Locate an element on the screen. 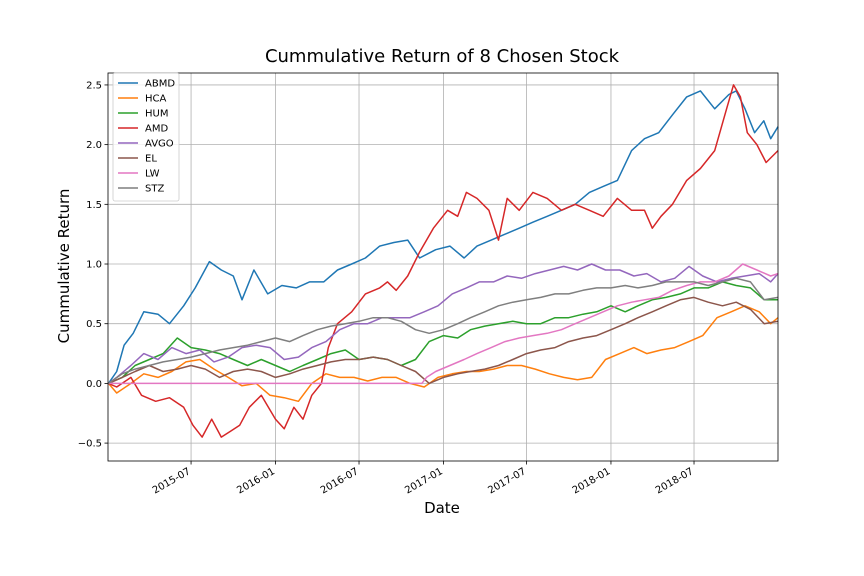 The width and height of the screenshot is (864, 576). chart-title: Cummulative Return of 8 Chosen Stock is located at coordinates (442, 56).